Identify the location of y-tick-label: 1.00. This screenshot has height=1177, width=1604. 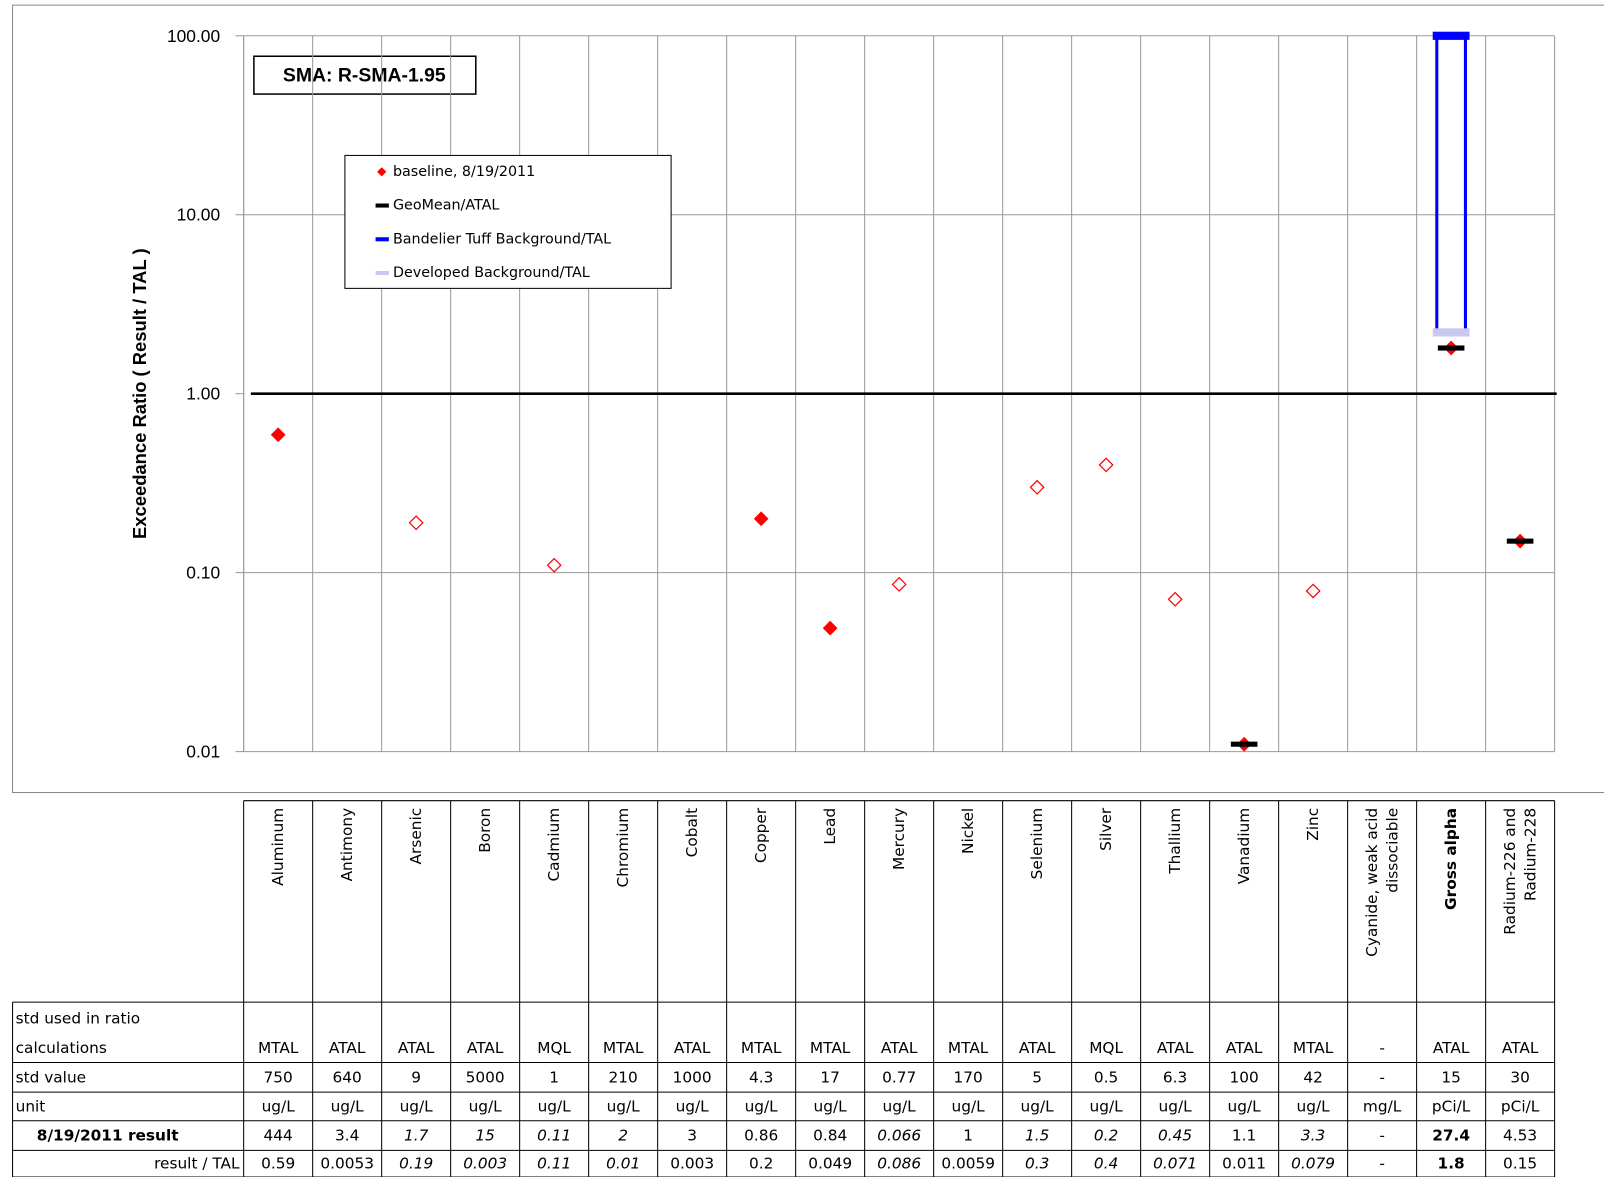
(203, 394).